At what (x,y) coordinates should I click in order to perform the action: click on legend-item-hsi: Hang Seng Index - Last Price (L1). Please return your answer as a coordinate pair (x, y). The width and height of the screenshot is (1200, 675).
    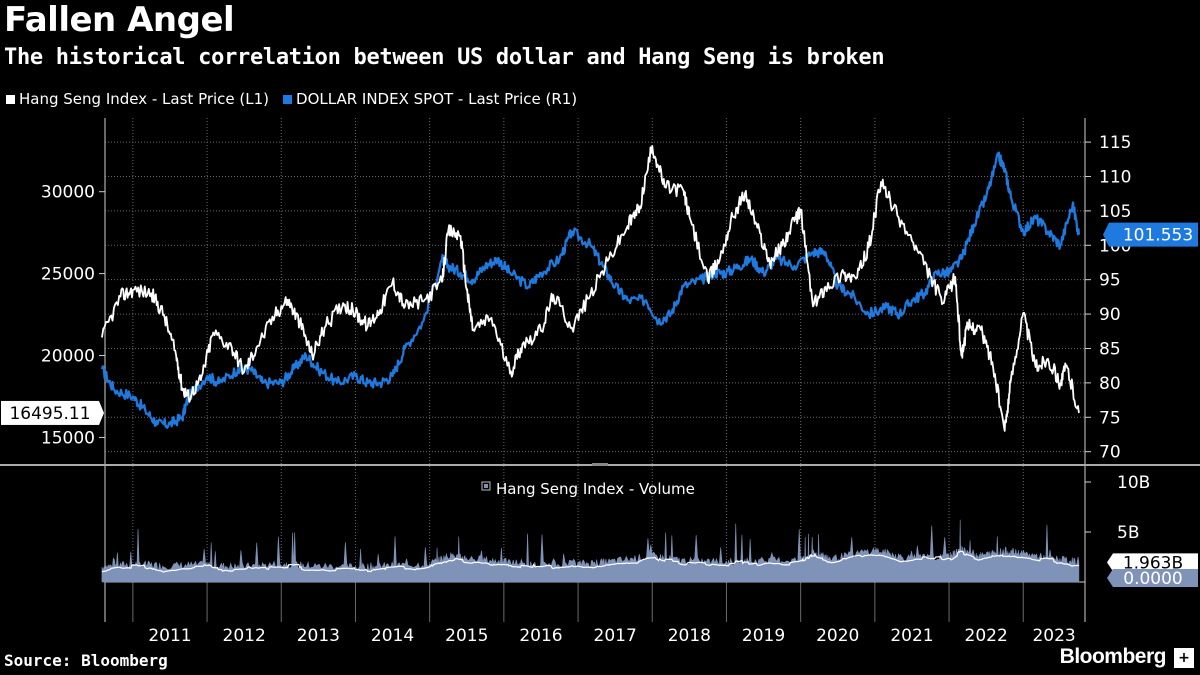
    Looking at the image, I should click on (137, 99).